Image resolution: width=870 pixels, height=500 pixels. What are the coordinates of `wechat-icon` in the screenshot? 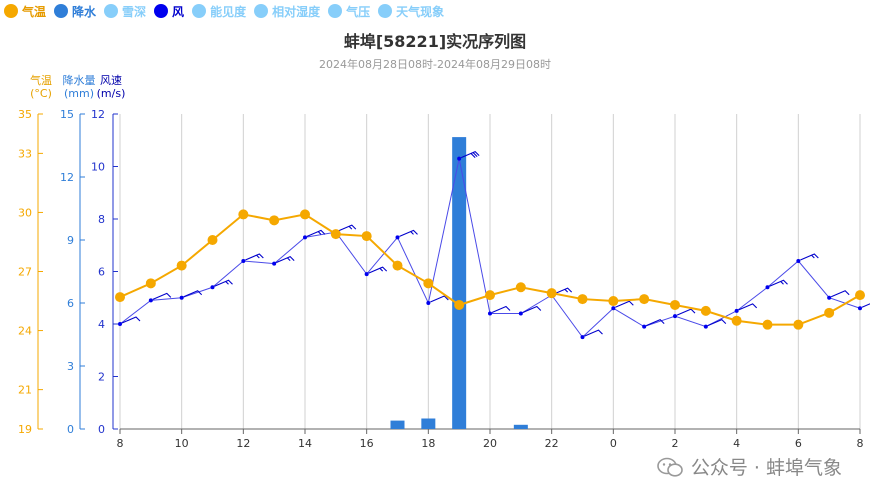 It's located at (670, 467).